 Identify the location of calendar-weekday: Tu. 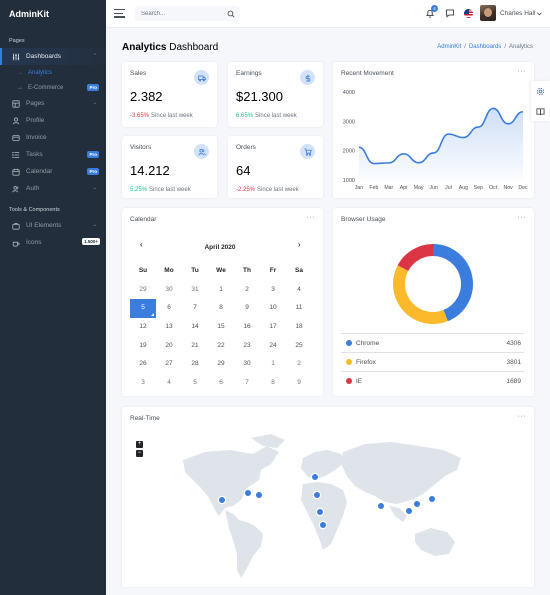
(195, 270).